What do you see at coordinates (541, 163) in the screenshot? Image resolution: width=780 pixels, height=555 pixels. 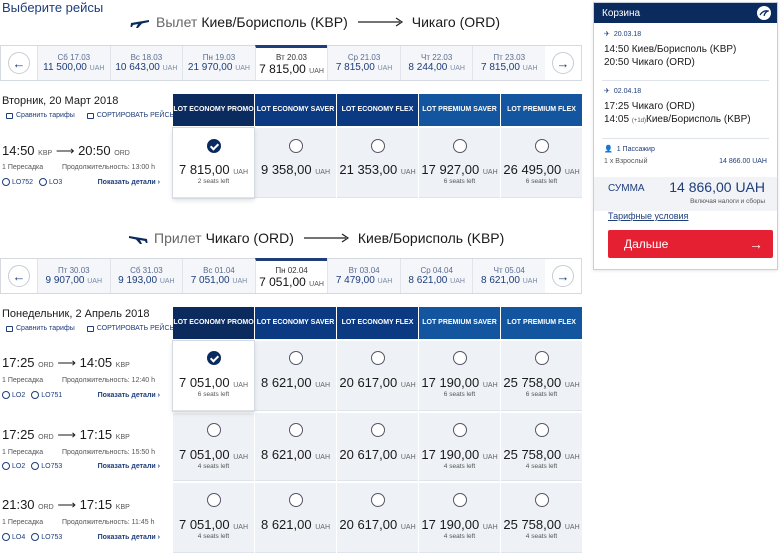 I see `fare-option: 26 495,00 UAH 6 seats left` at bounding box center [541, 163].